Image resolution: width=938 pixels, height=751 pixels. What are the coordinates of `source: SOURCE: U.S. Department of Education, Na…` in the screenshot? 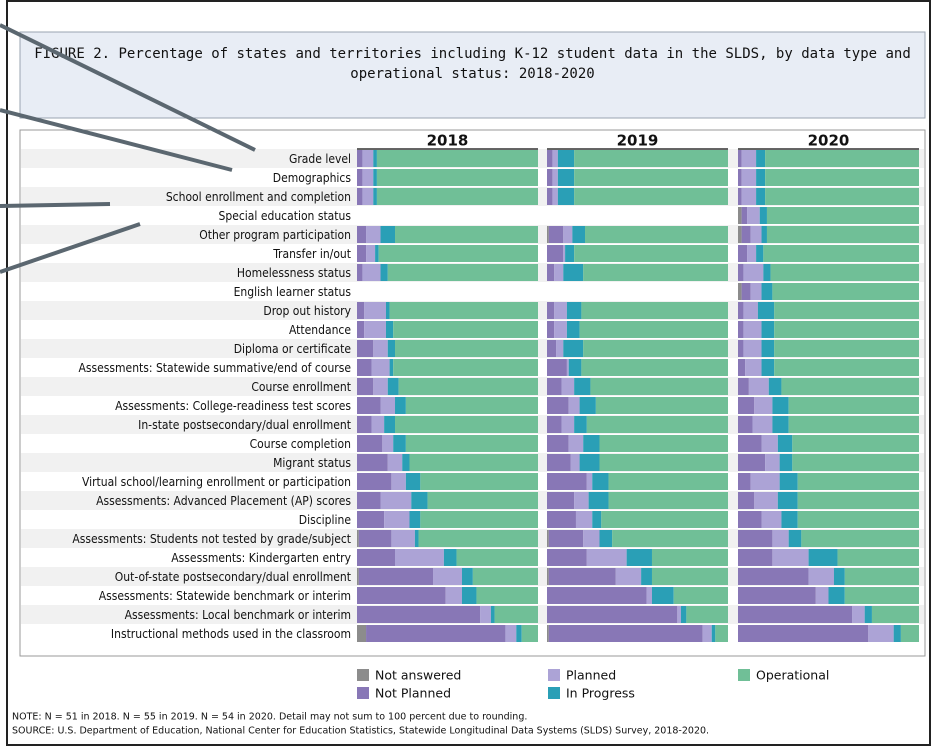 It's located at (360, 731).